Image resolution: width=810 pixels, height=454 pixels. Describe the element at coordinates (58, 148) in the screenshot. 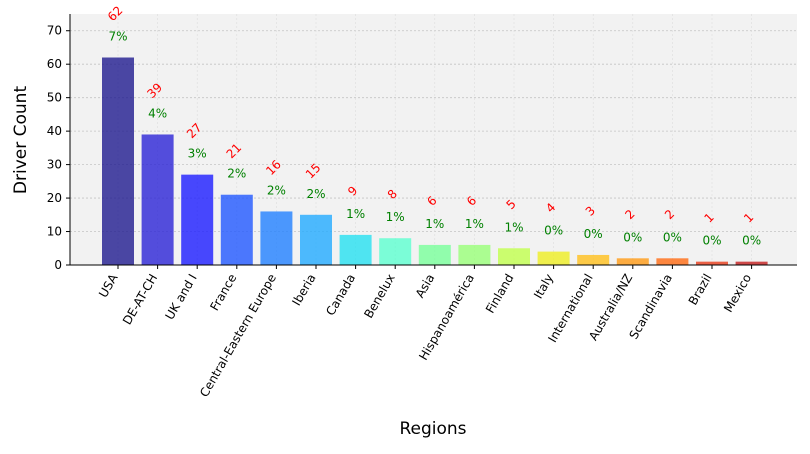

I see `y-ticks: 0 10 20 30 40 50 60 70` at that location.